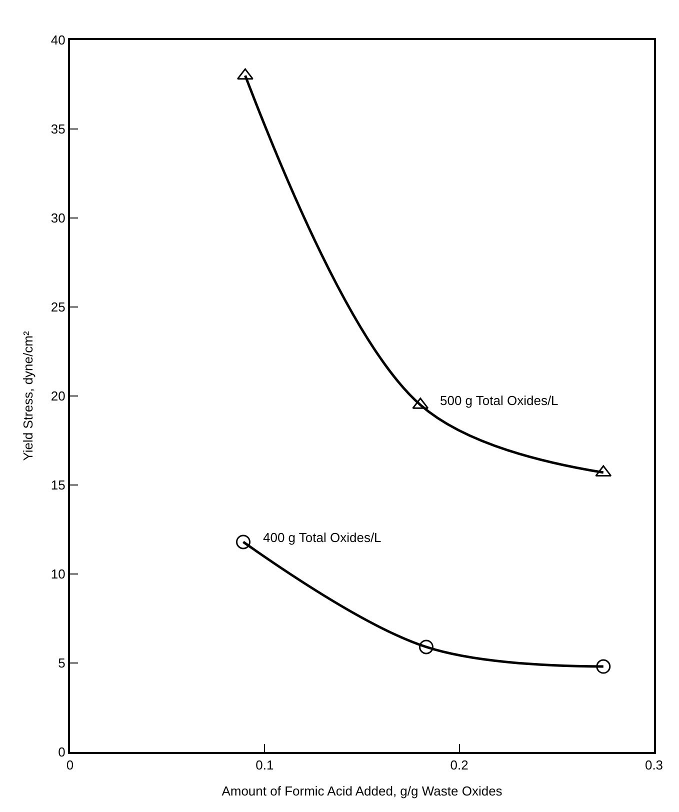 The width and height of the screenshot is (679, 812). I want to click on y-tick-label: 30, so click(58, 218).